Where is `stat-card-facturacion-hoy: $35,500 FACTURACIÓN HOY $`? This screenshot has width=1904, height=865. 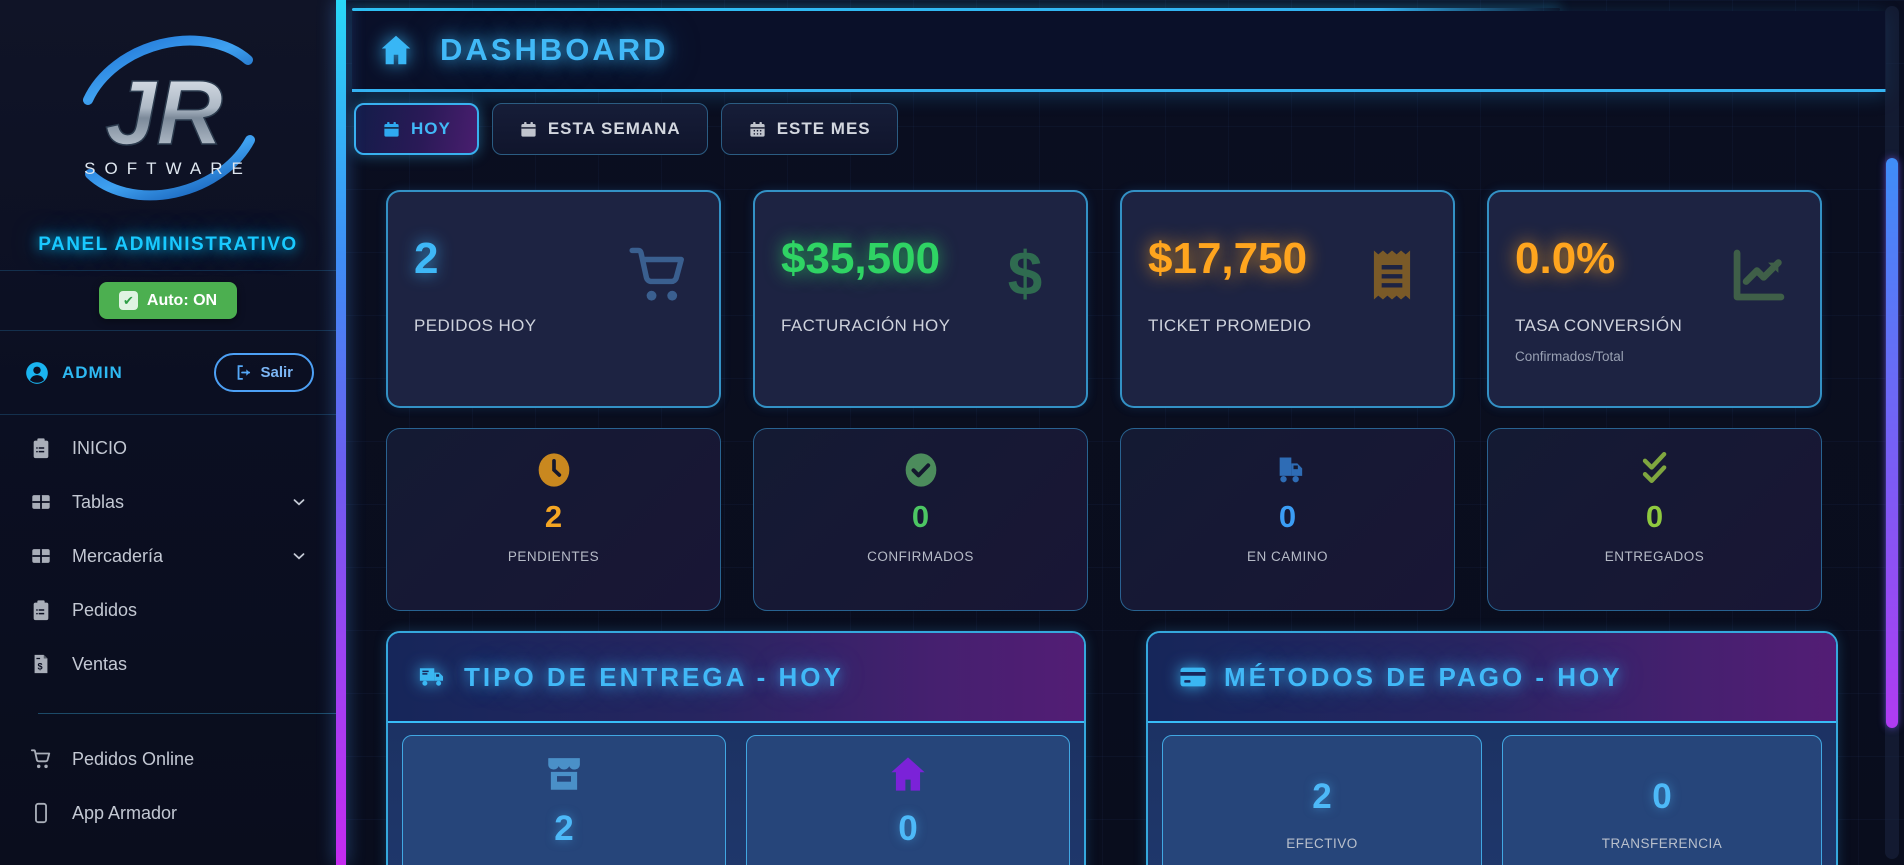 stat-card-facturacion-hoy: $35,500 FACTURACIÓN HOY $ is located at coordinates (920, 299).